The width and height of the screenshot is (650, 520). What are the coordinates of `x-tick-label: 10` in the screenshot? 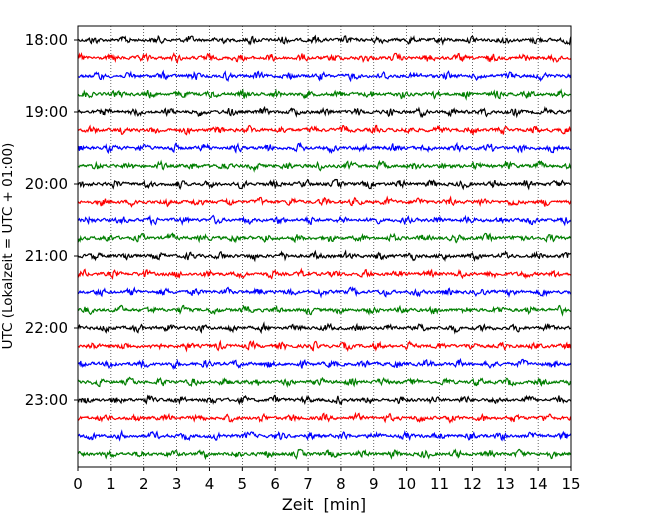 It's located at (406, 484).